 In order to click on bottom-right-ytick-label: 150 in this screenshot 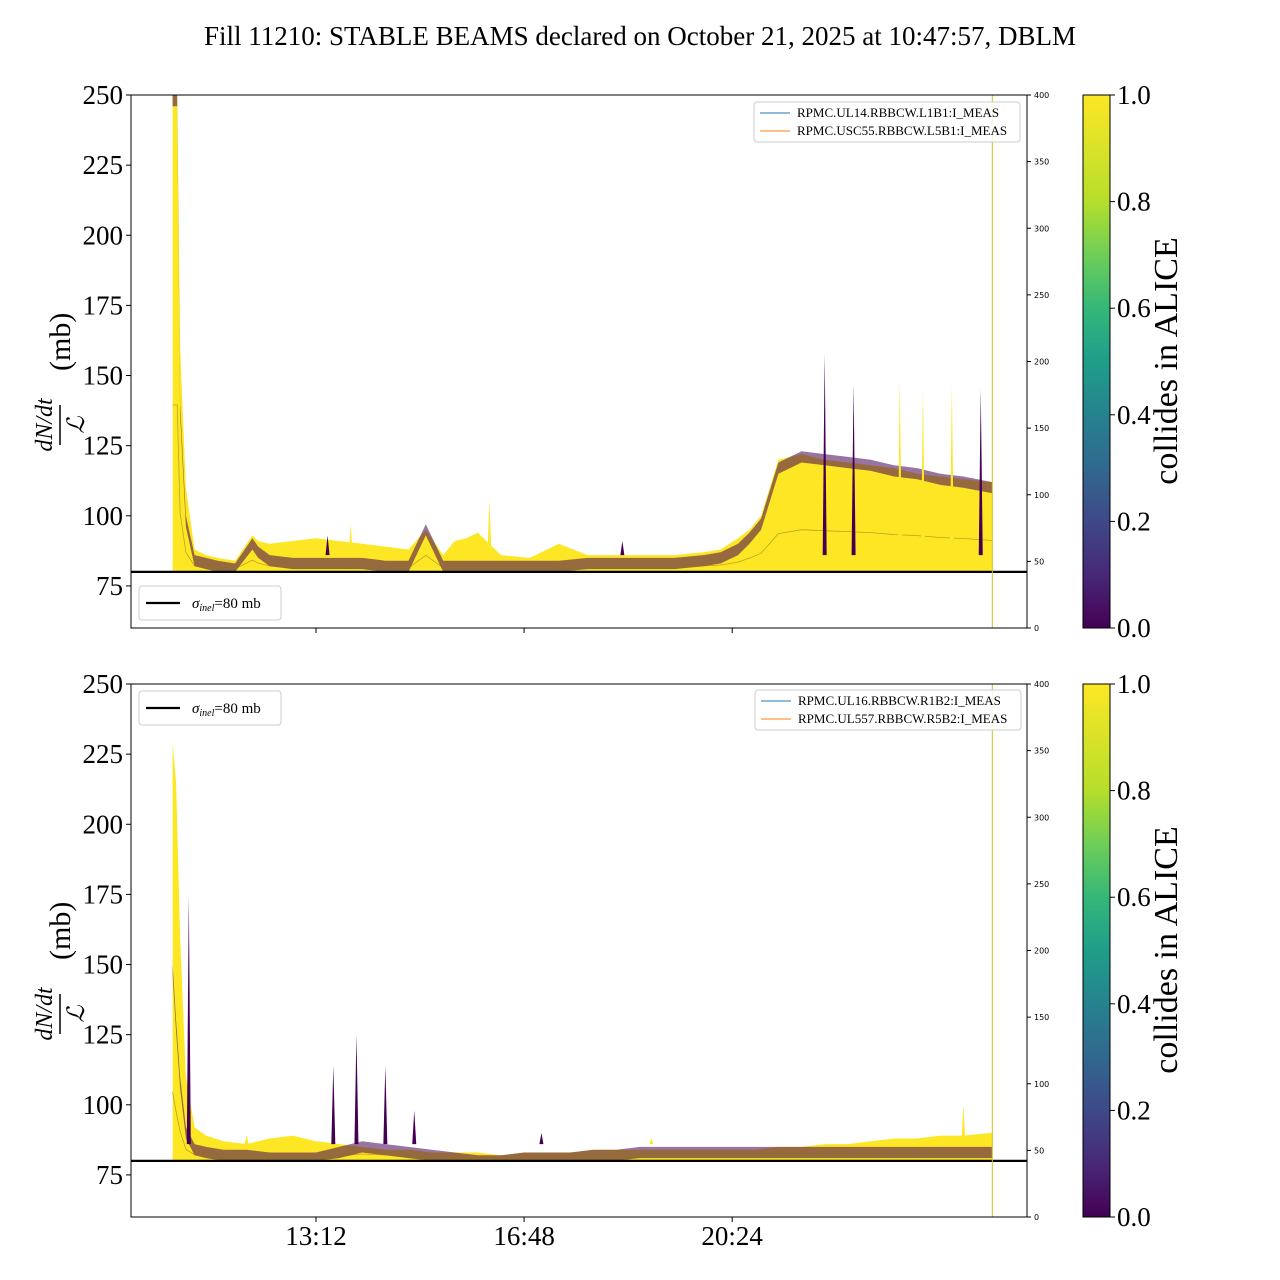, I will do `click(1041, 1017)`.